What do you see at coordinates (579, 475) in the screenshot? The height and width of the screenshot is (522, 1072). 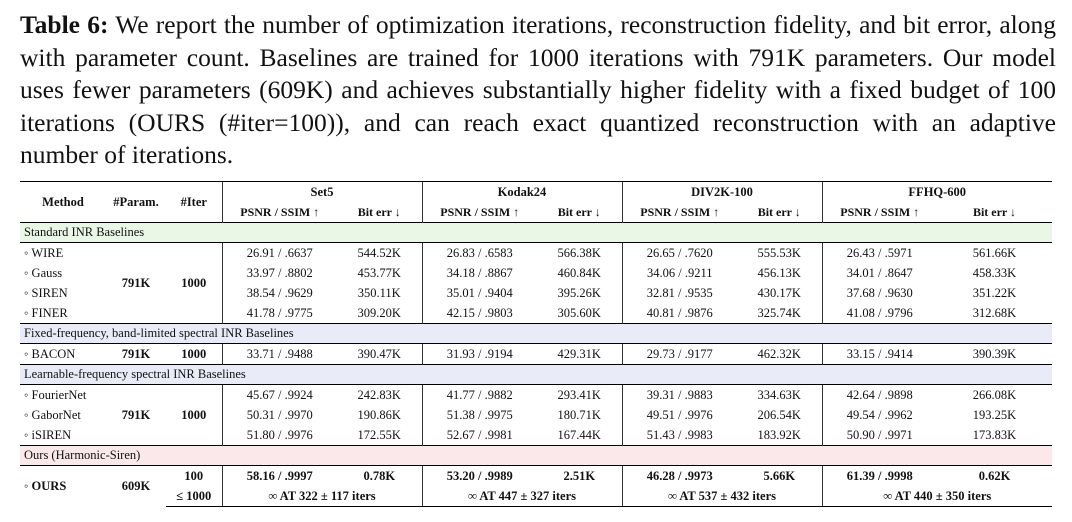 I see `bit-err-cell: 2.51K` at bounding box center [579, 475].